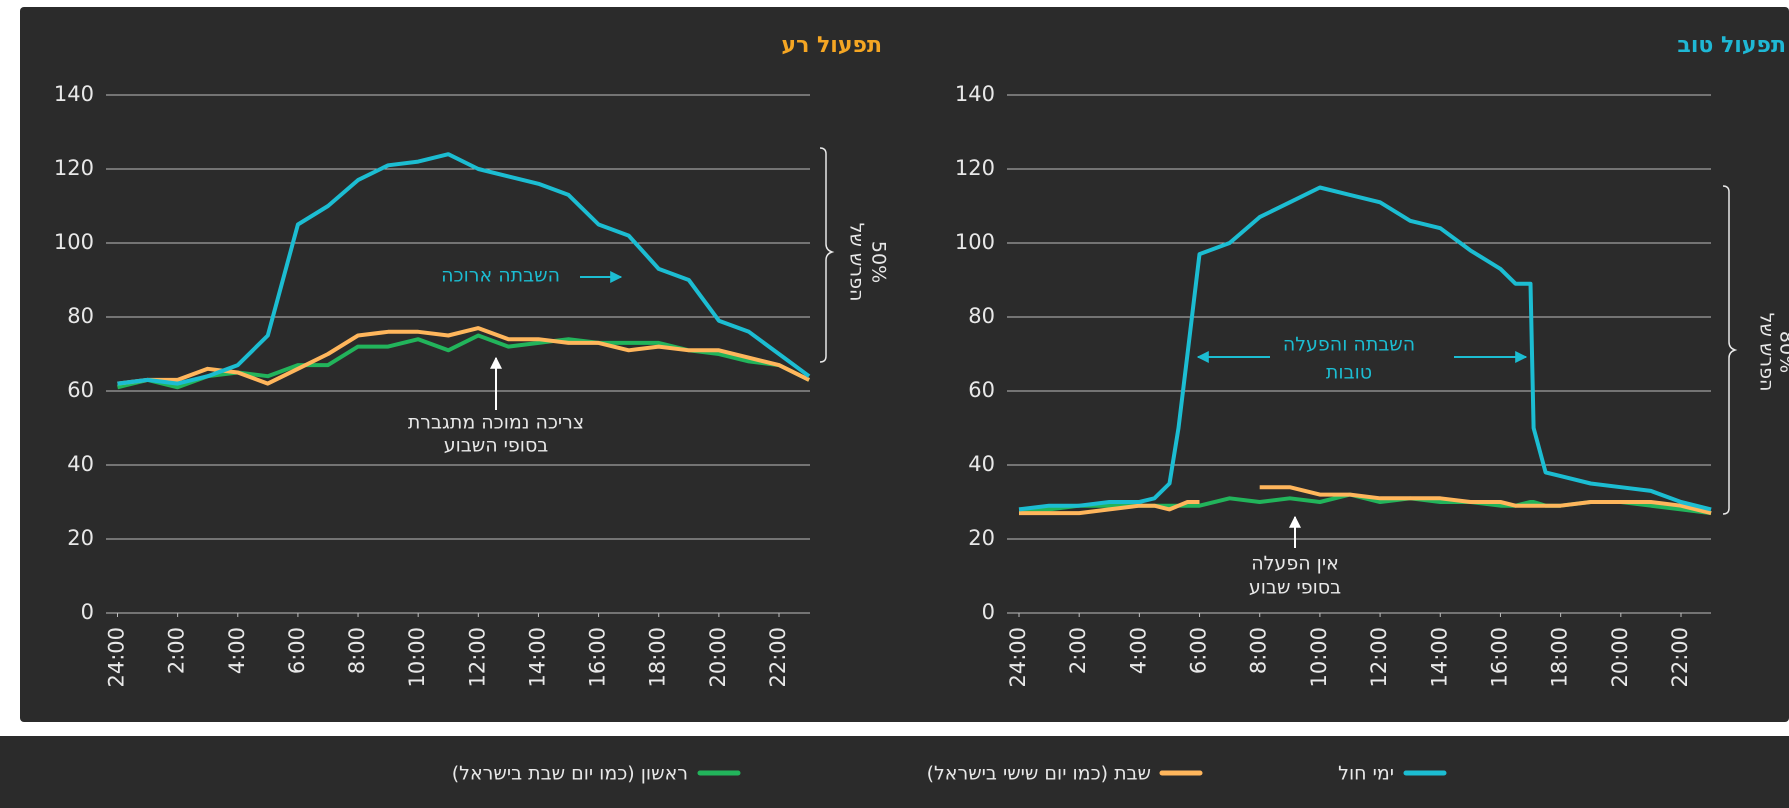 This screenshot has height=808, width=1789. I want to click on chart-title: תפעול רע, so click(831, 45).